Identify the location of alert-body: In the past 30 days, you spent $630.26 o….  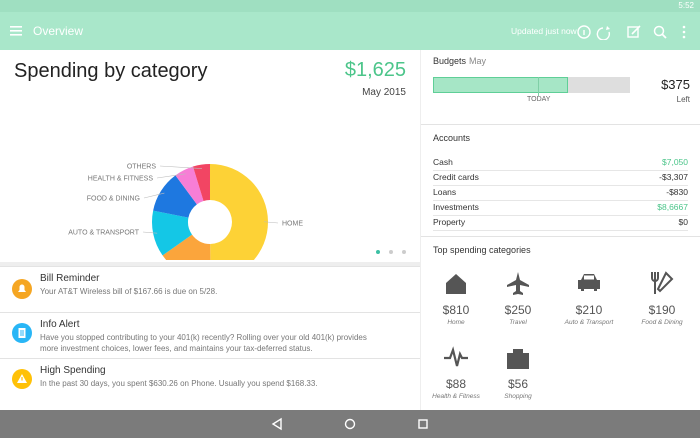
(179, 383).